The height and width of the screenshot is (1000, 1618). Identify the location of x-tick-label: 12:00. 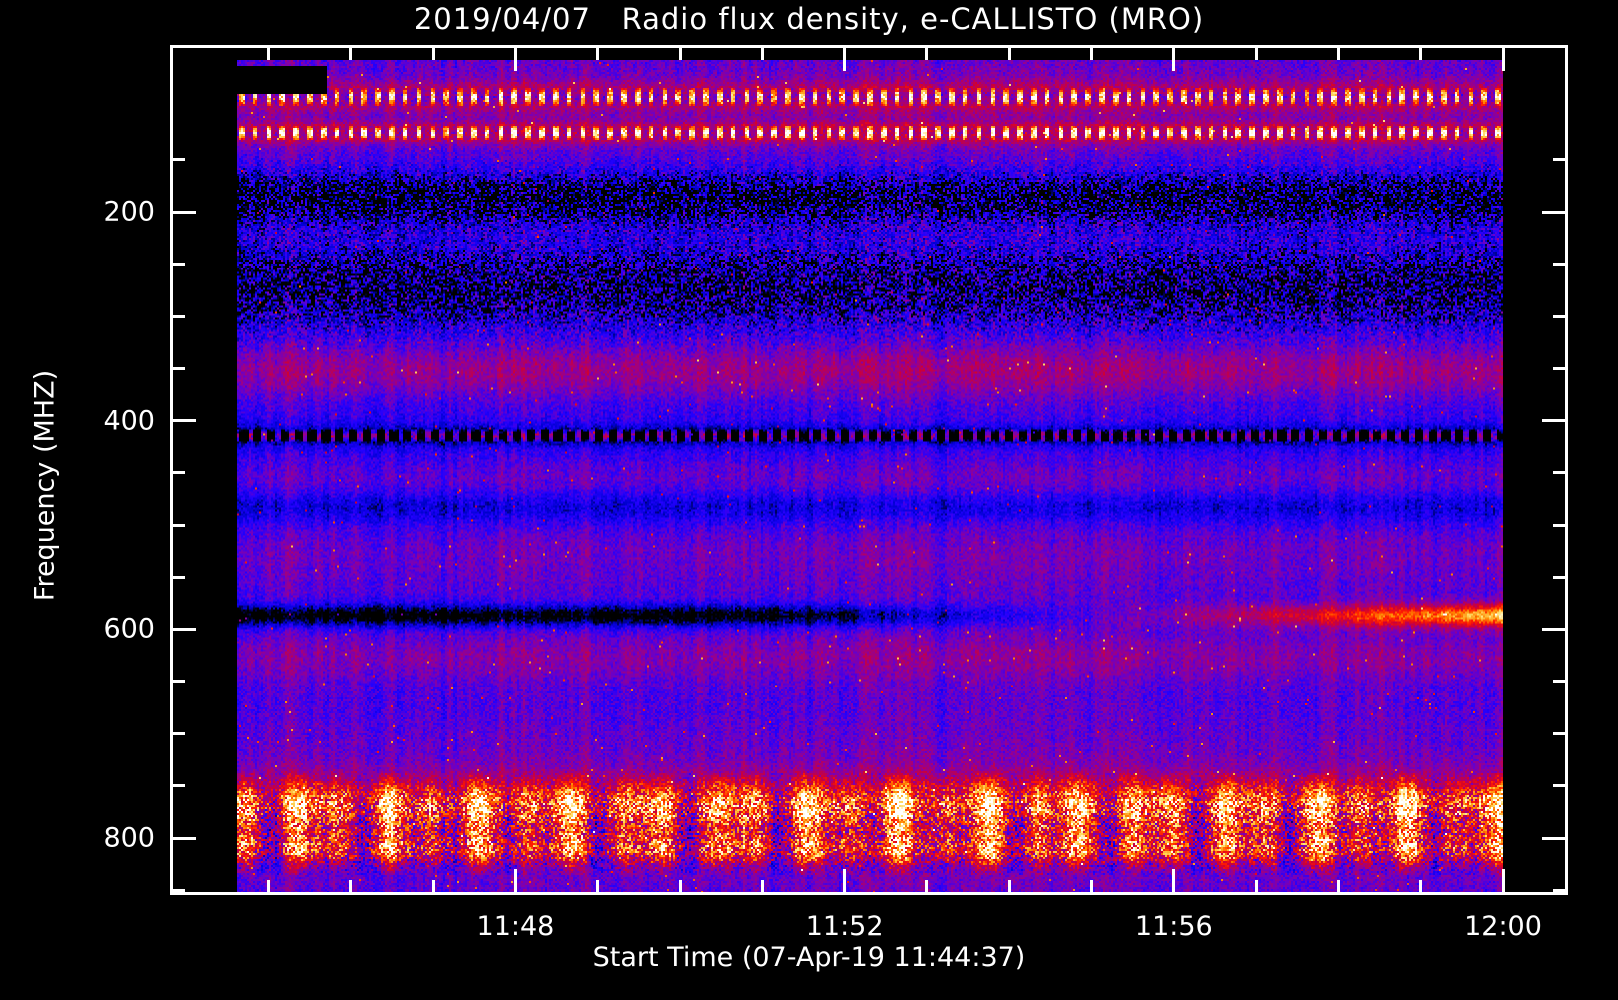
(1503, 926).